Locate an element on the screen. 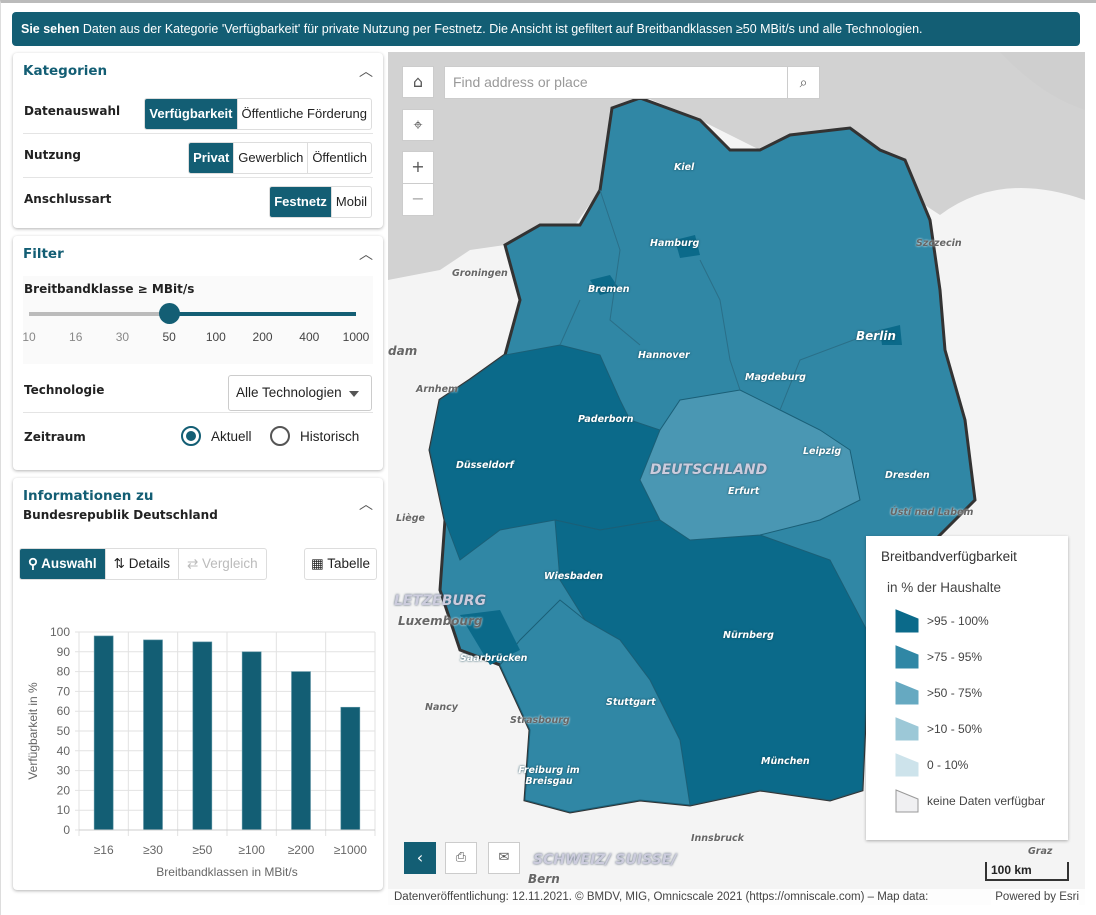 This screenshot has height=915, width=1096. info-tabs: ⚲ Auswahl ⇅ Details ⇄ Vergleich is located at coordinates (143, 564).